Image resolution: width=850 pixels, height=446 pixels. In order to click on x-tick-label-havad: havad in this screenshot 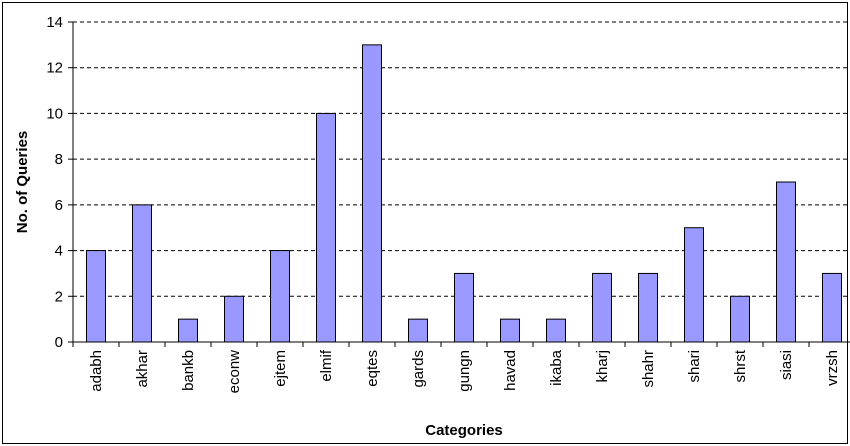, I will do `click(510, 370)`.